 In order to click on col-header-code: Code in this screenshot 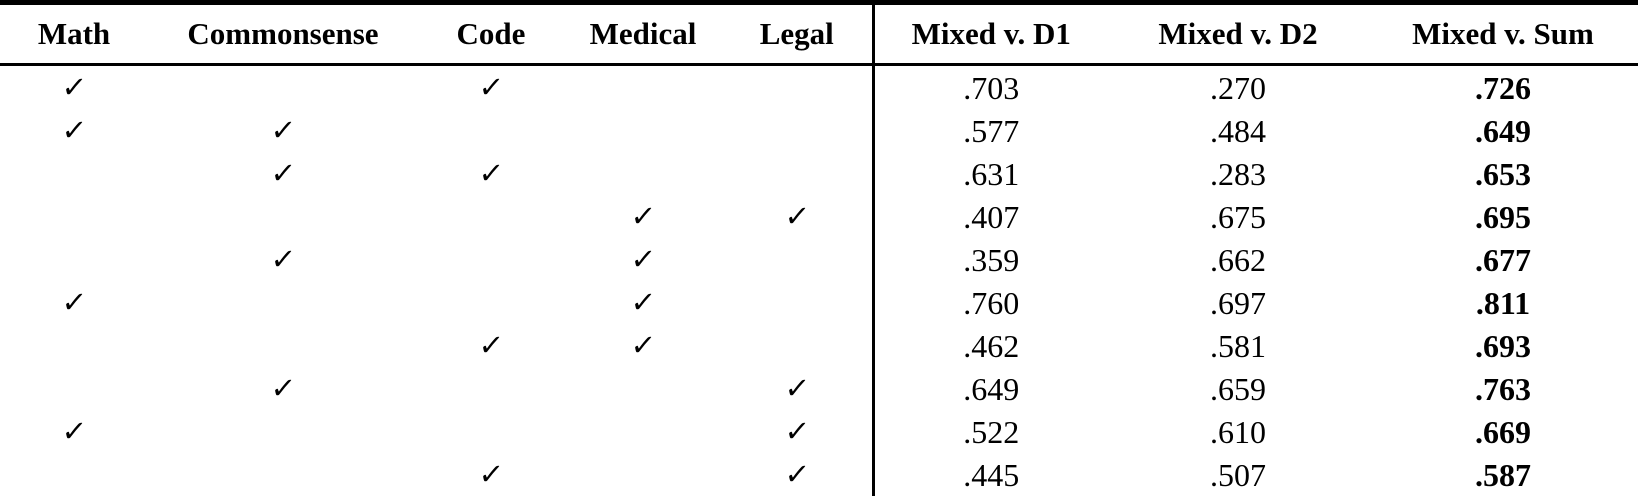, I will do `click(491, 34)`.